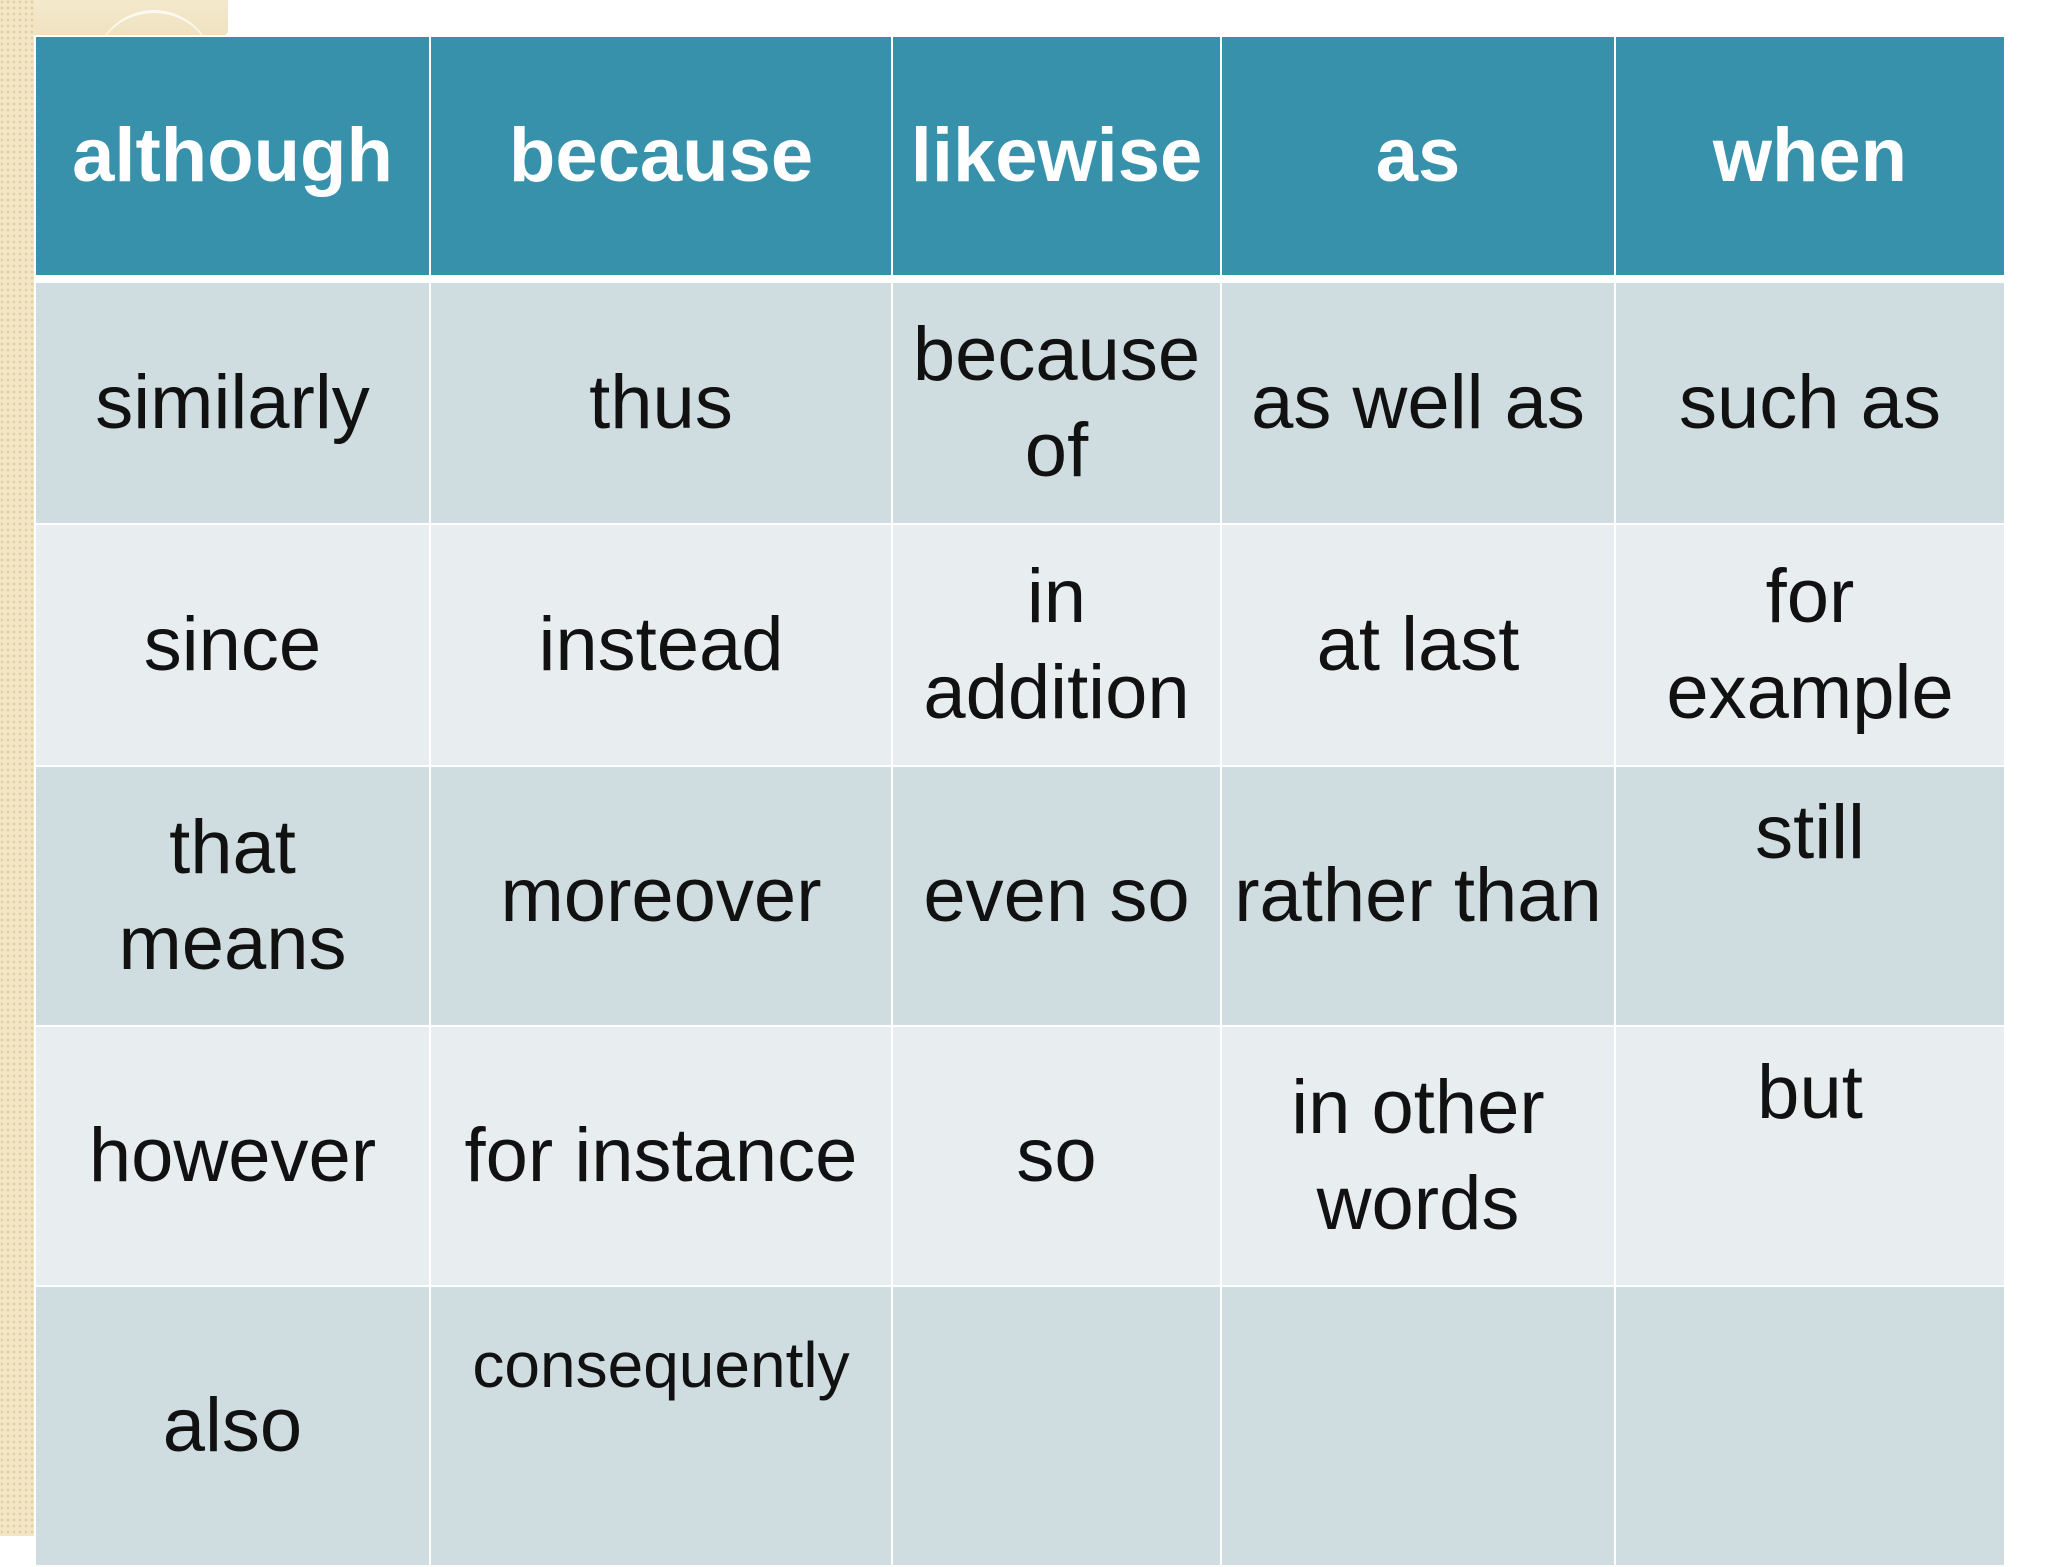 This screenshot has height=1567, width=2048. What do you see at coordinates (232, 159) in the screenshot?
I see `header-cell: although` at bounding box center [232, 159].